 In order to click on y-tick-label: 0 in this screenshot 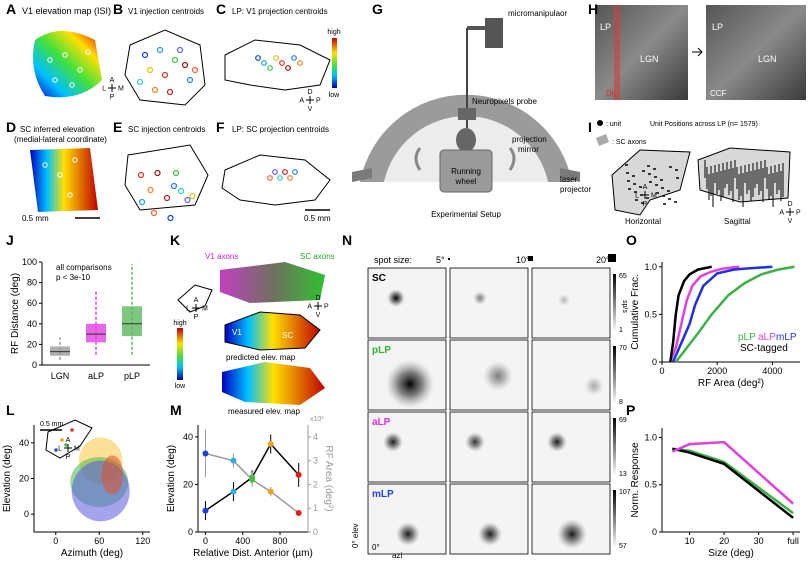, I will do `click(654, 532)`.